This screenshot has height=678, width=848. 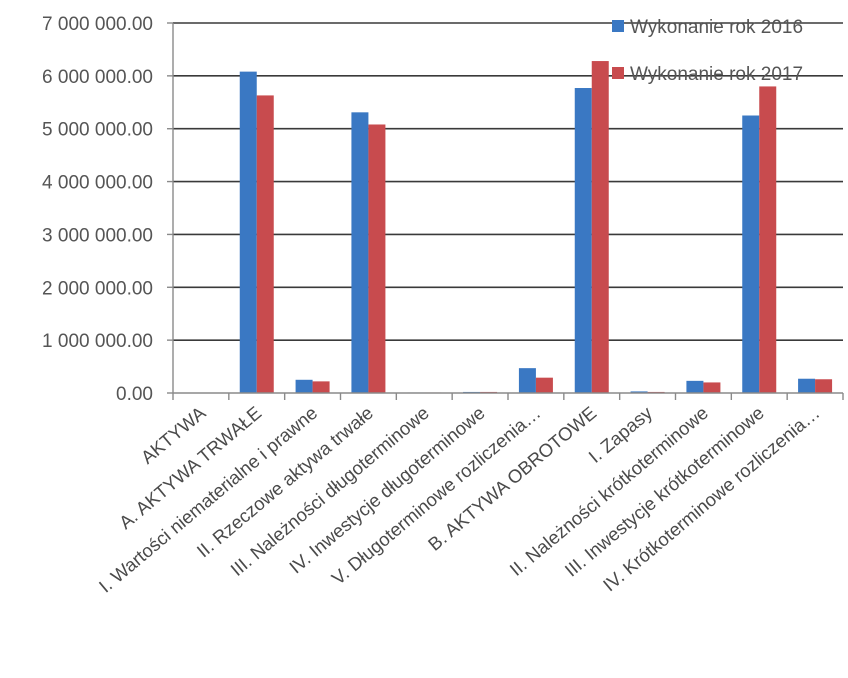 I want to click on y-tick-label: 6 000 000.00, so click(x=97, y=77).